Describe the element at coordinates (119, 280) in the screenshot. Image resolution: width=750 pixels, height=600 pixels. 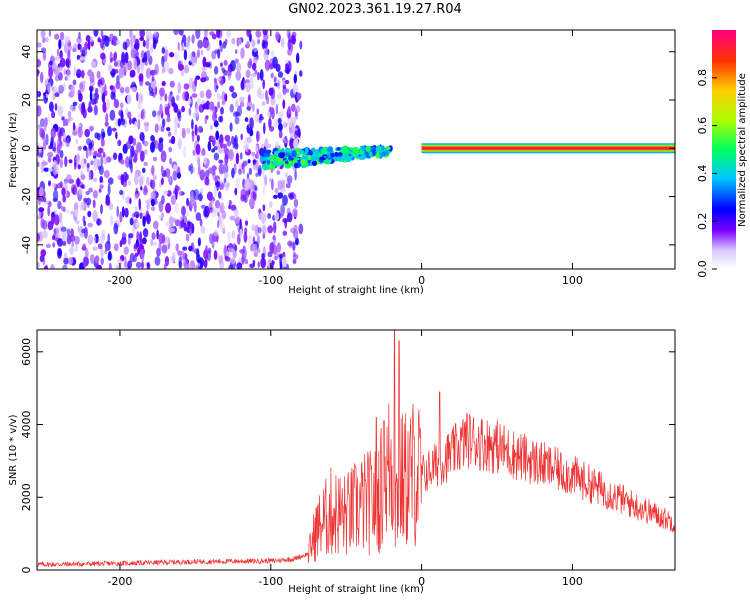
I see `spectrogram-x-tick-label: -200` at that location.